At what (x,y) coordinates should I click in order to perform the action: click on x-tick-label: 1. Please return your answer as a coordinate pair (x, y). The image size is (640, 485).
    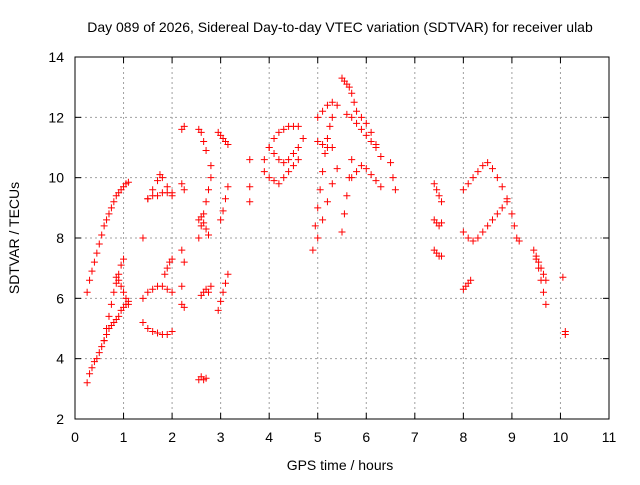
    Looking at the image, I should click on (124, 437).